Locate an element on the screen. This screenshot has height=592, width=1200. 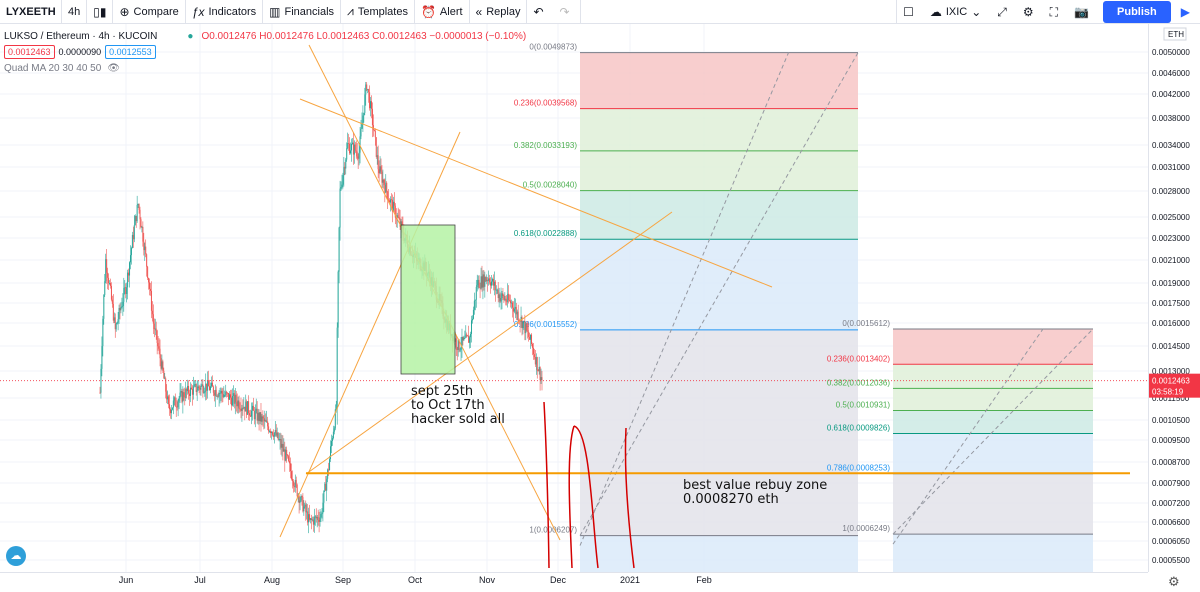
bid-price: 0.0012463 is located at coordinates (29, 52).